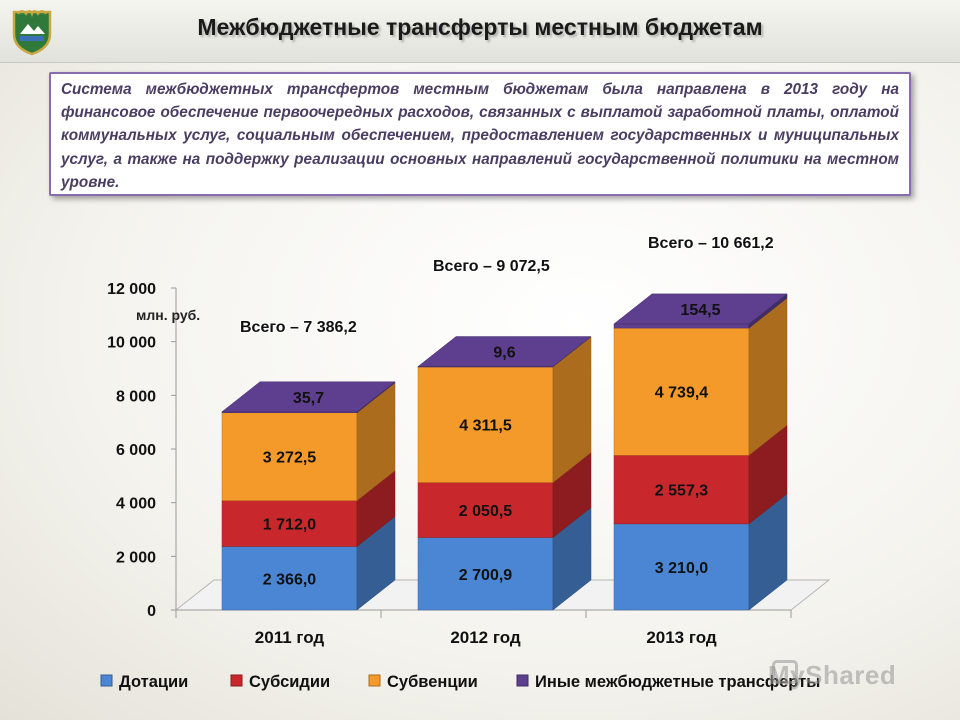 The image size is (960, 720). I want to click on data-label: 2 557,3, so click(681, 491).